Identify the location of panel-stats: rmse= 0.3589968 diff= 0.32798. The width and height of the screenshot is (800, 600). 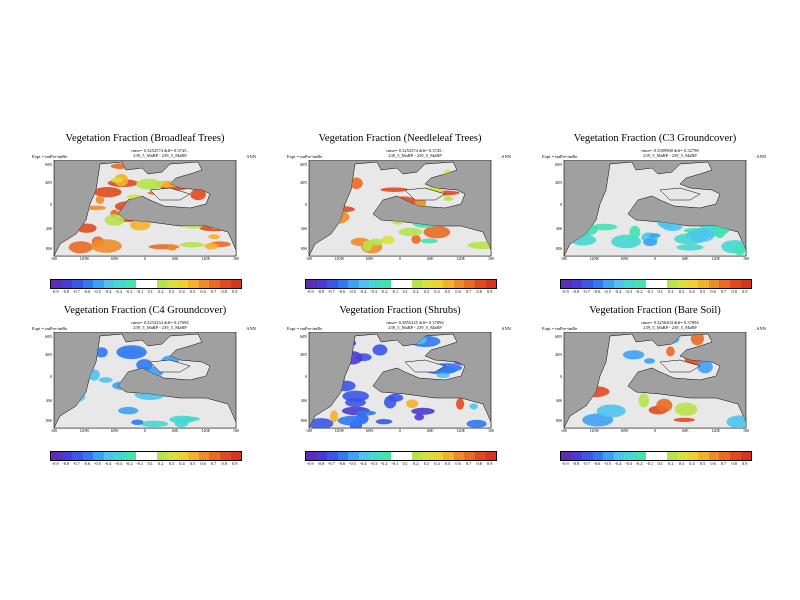
(670, 150).